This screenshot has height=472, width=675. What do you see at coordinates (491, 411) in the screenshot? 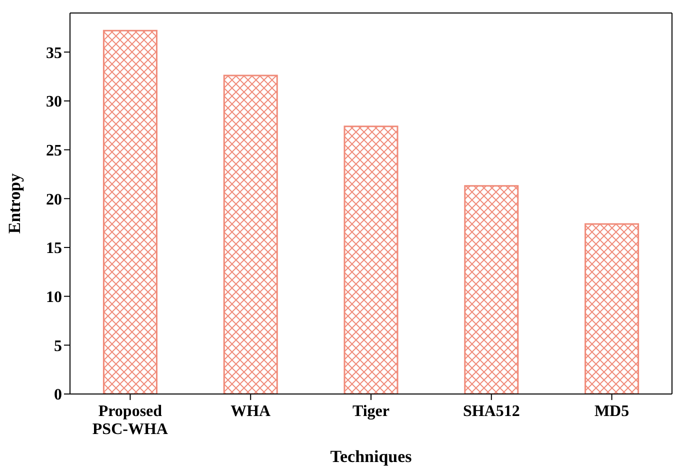
I see `x-tick-label: SHA512` at bounding box center [491, 411].